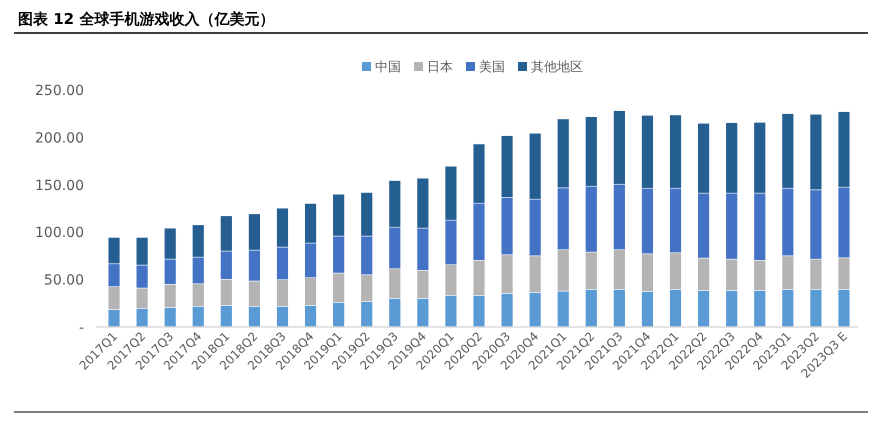  Describe the element at coordinates (81, 328) in the screenshot. I see `y-tick-label: -` at that location.